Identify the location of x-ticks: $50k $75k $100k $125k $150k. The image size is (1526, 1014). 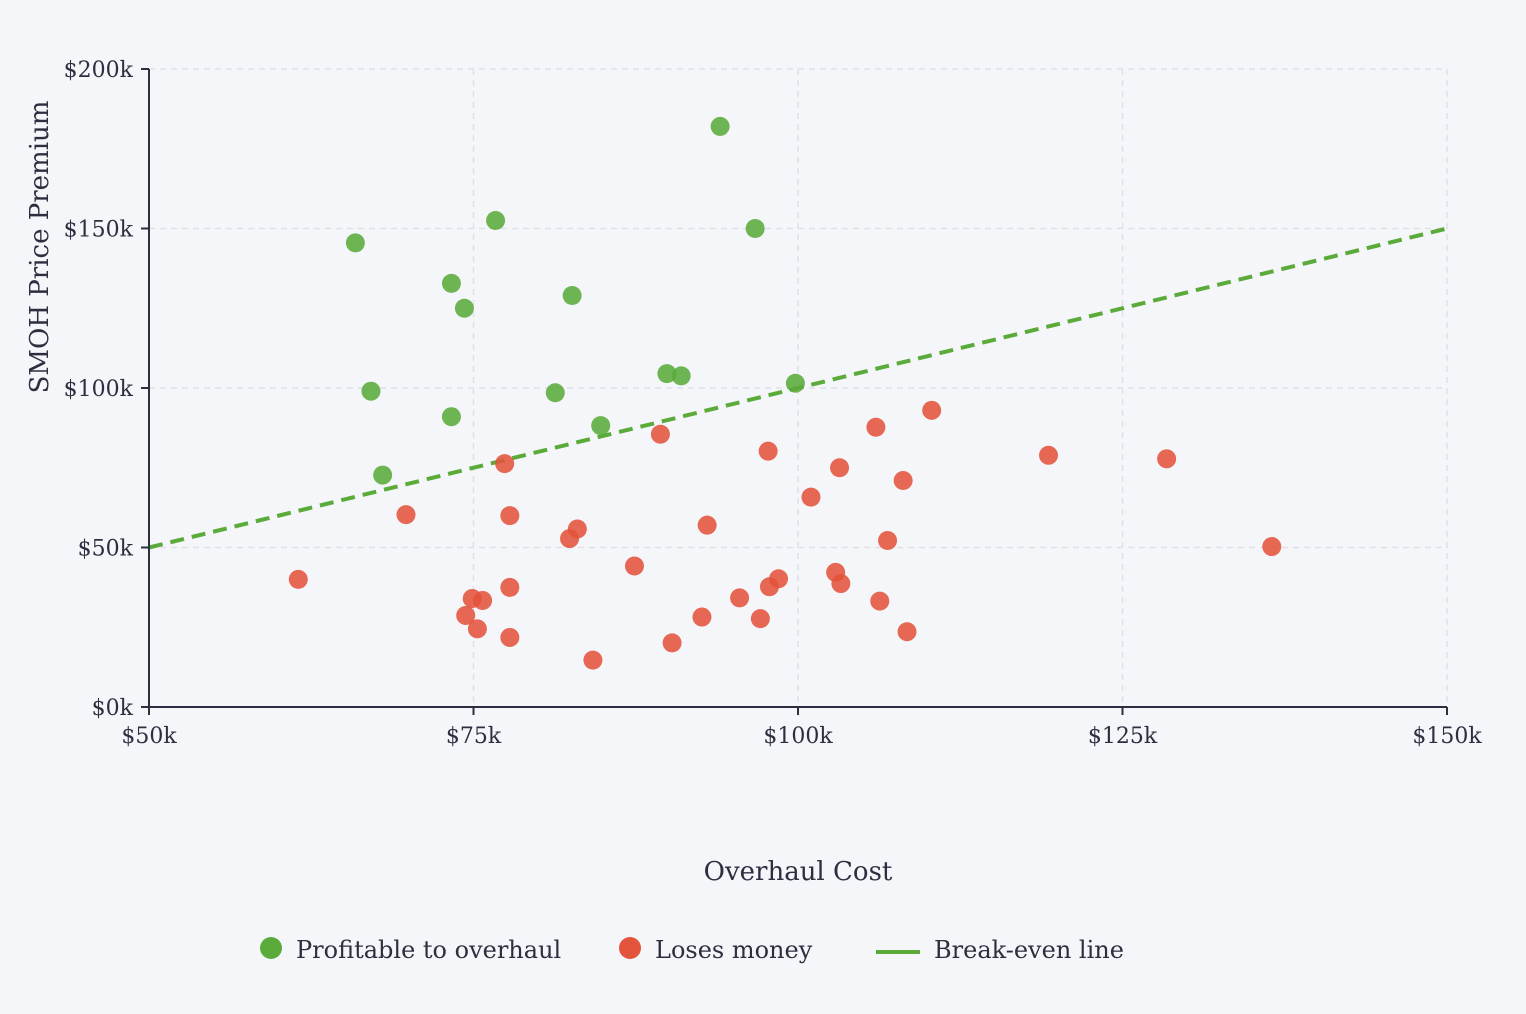
(801, 728).